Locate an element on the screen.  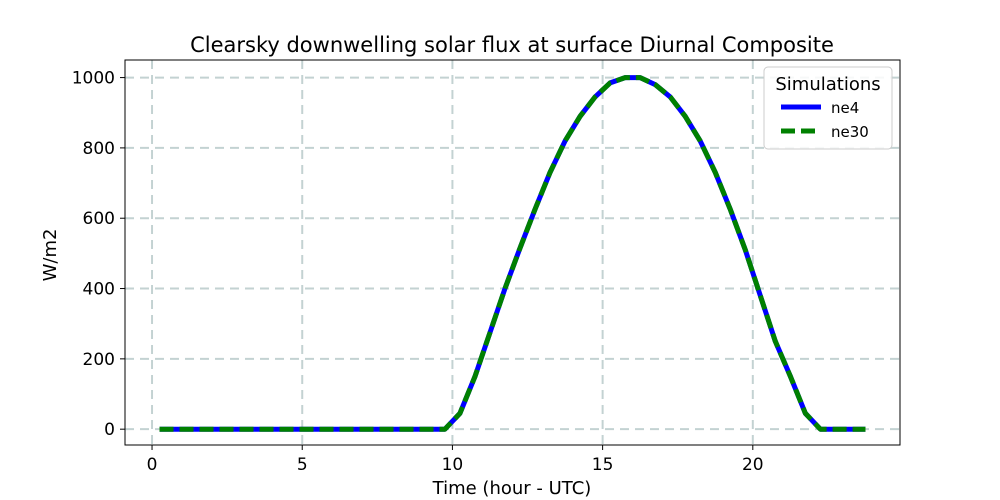
legend: Simulations ne4 ne30 is located at coordinates (828, 108).